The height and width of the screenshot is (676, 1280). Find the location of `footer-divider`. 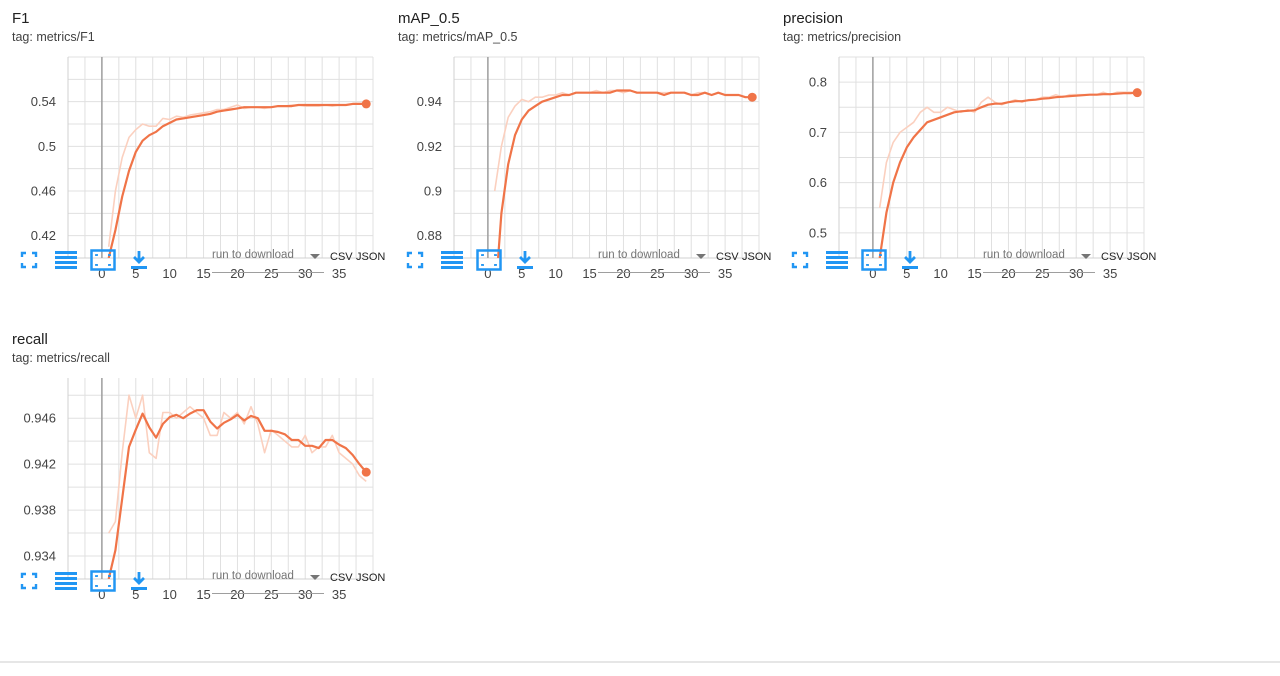

footer-divider is located at coordinates (640, 662).